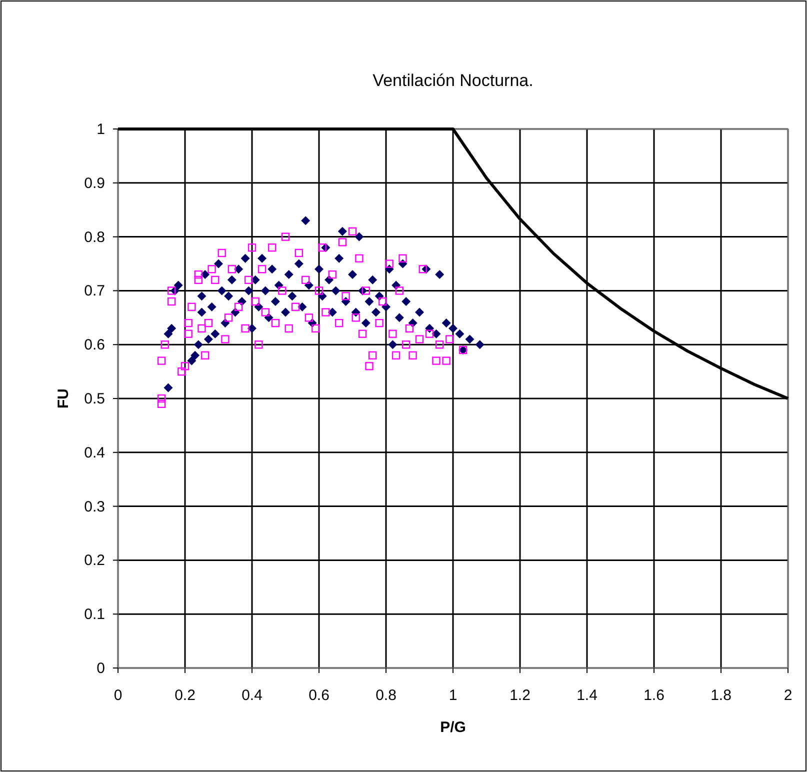 This screenshot has width=808, height=773. Describe the element at coordinates (94, 345) in the screenshot. I see `y-tick-label: 0.6` at that location.